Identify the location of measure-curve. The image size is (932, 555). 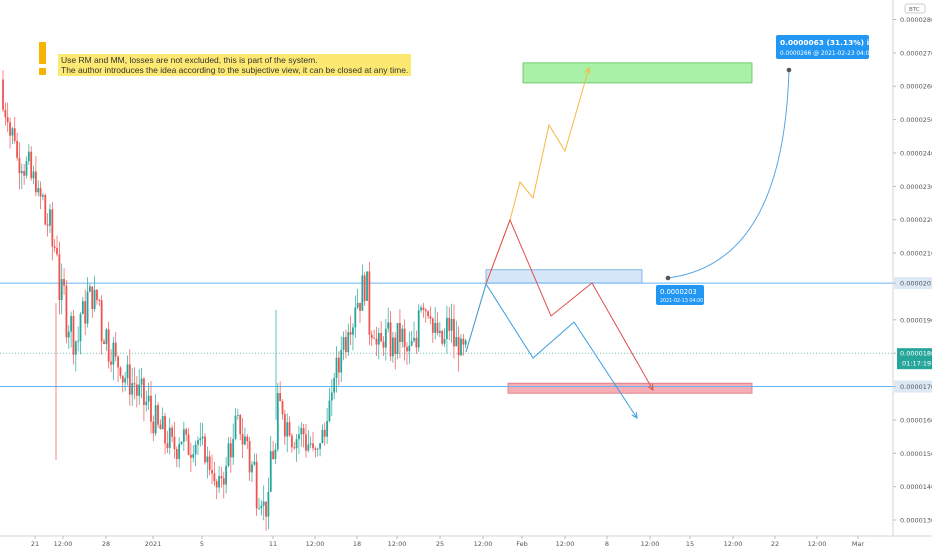
(728, 174).